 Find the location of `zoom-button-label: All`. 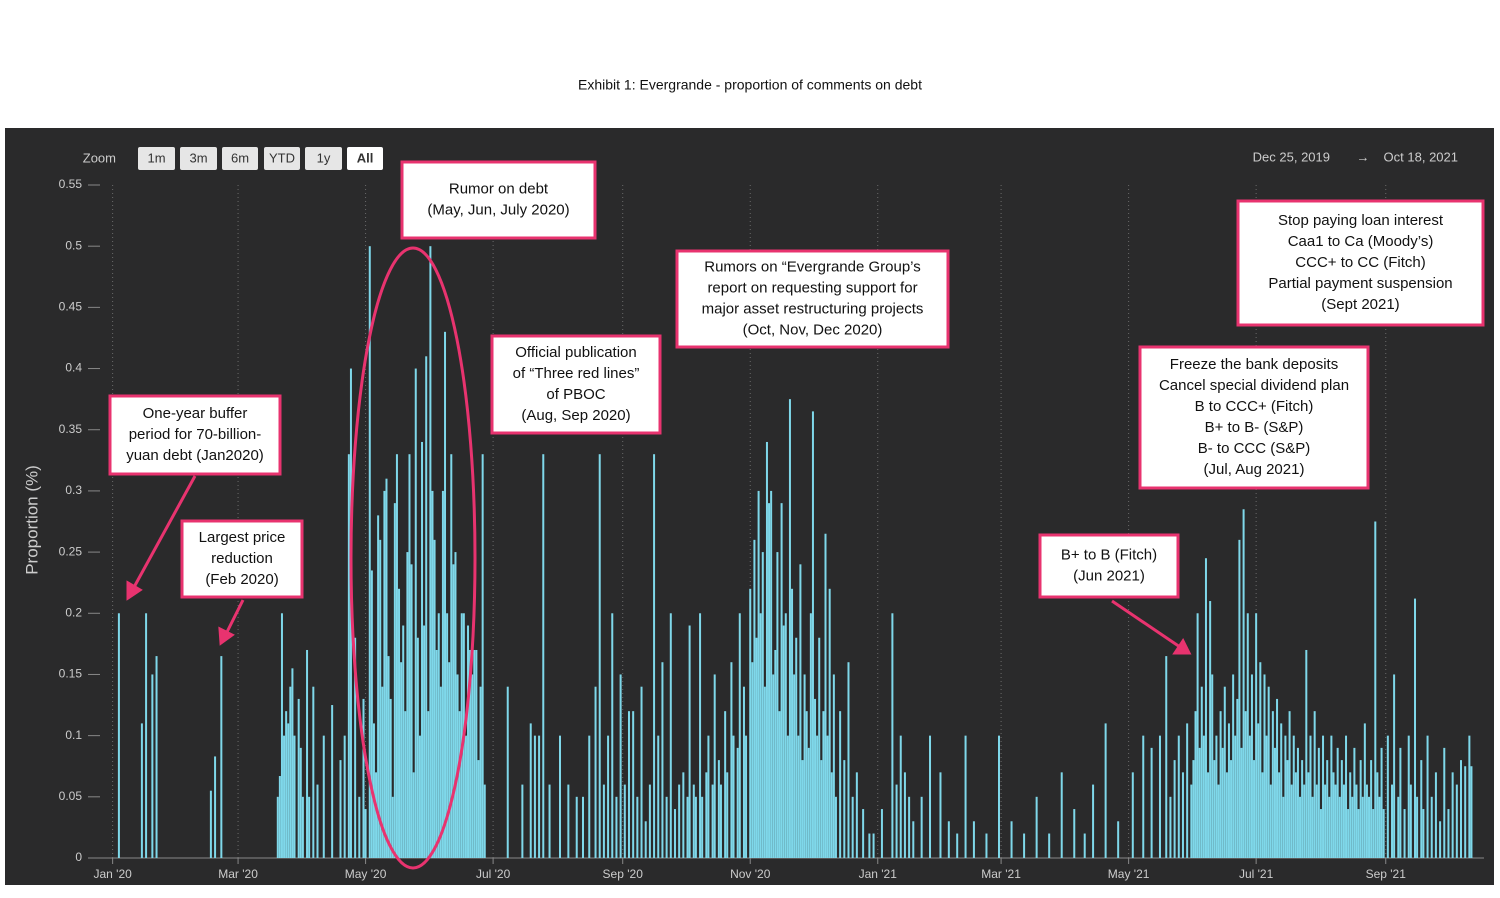

zoom-button-label: All is located at coordinates (365, 157).